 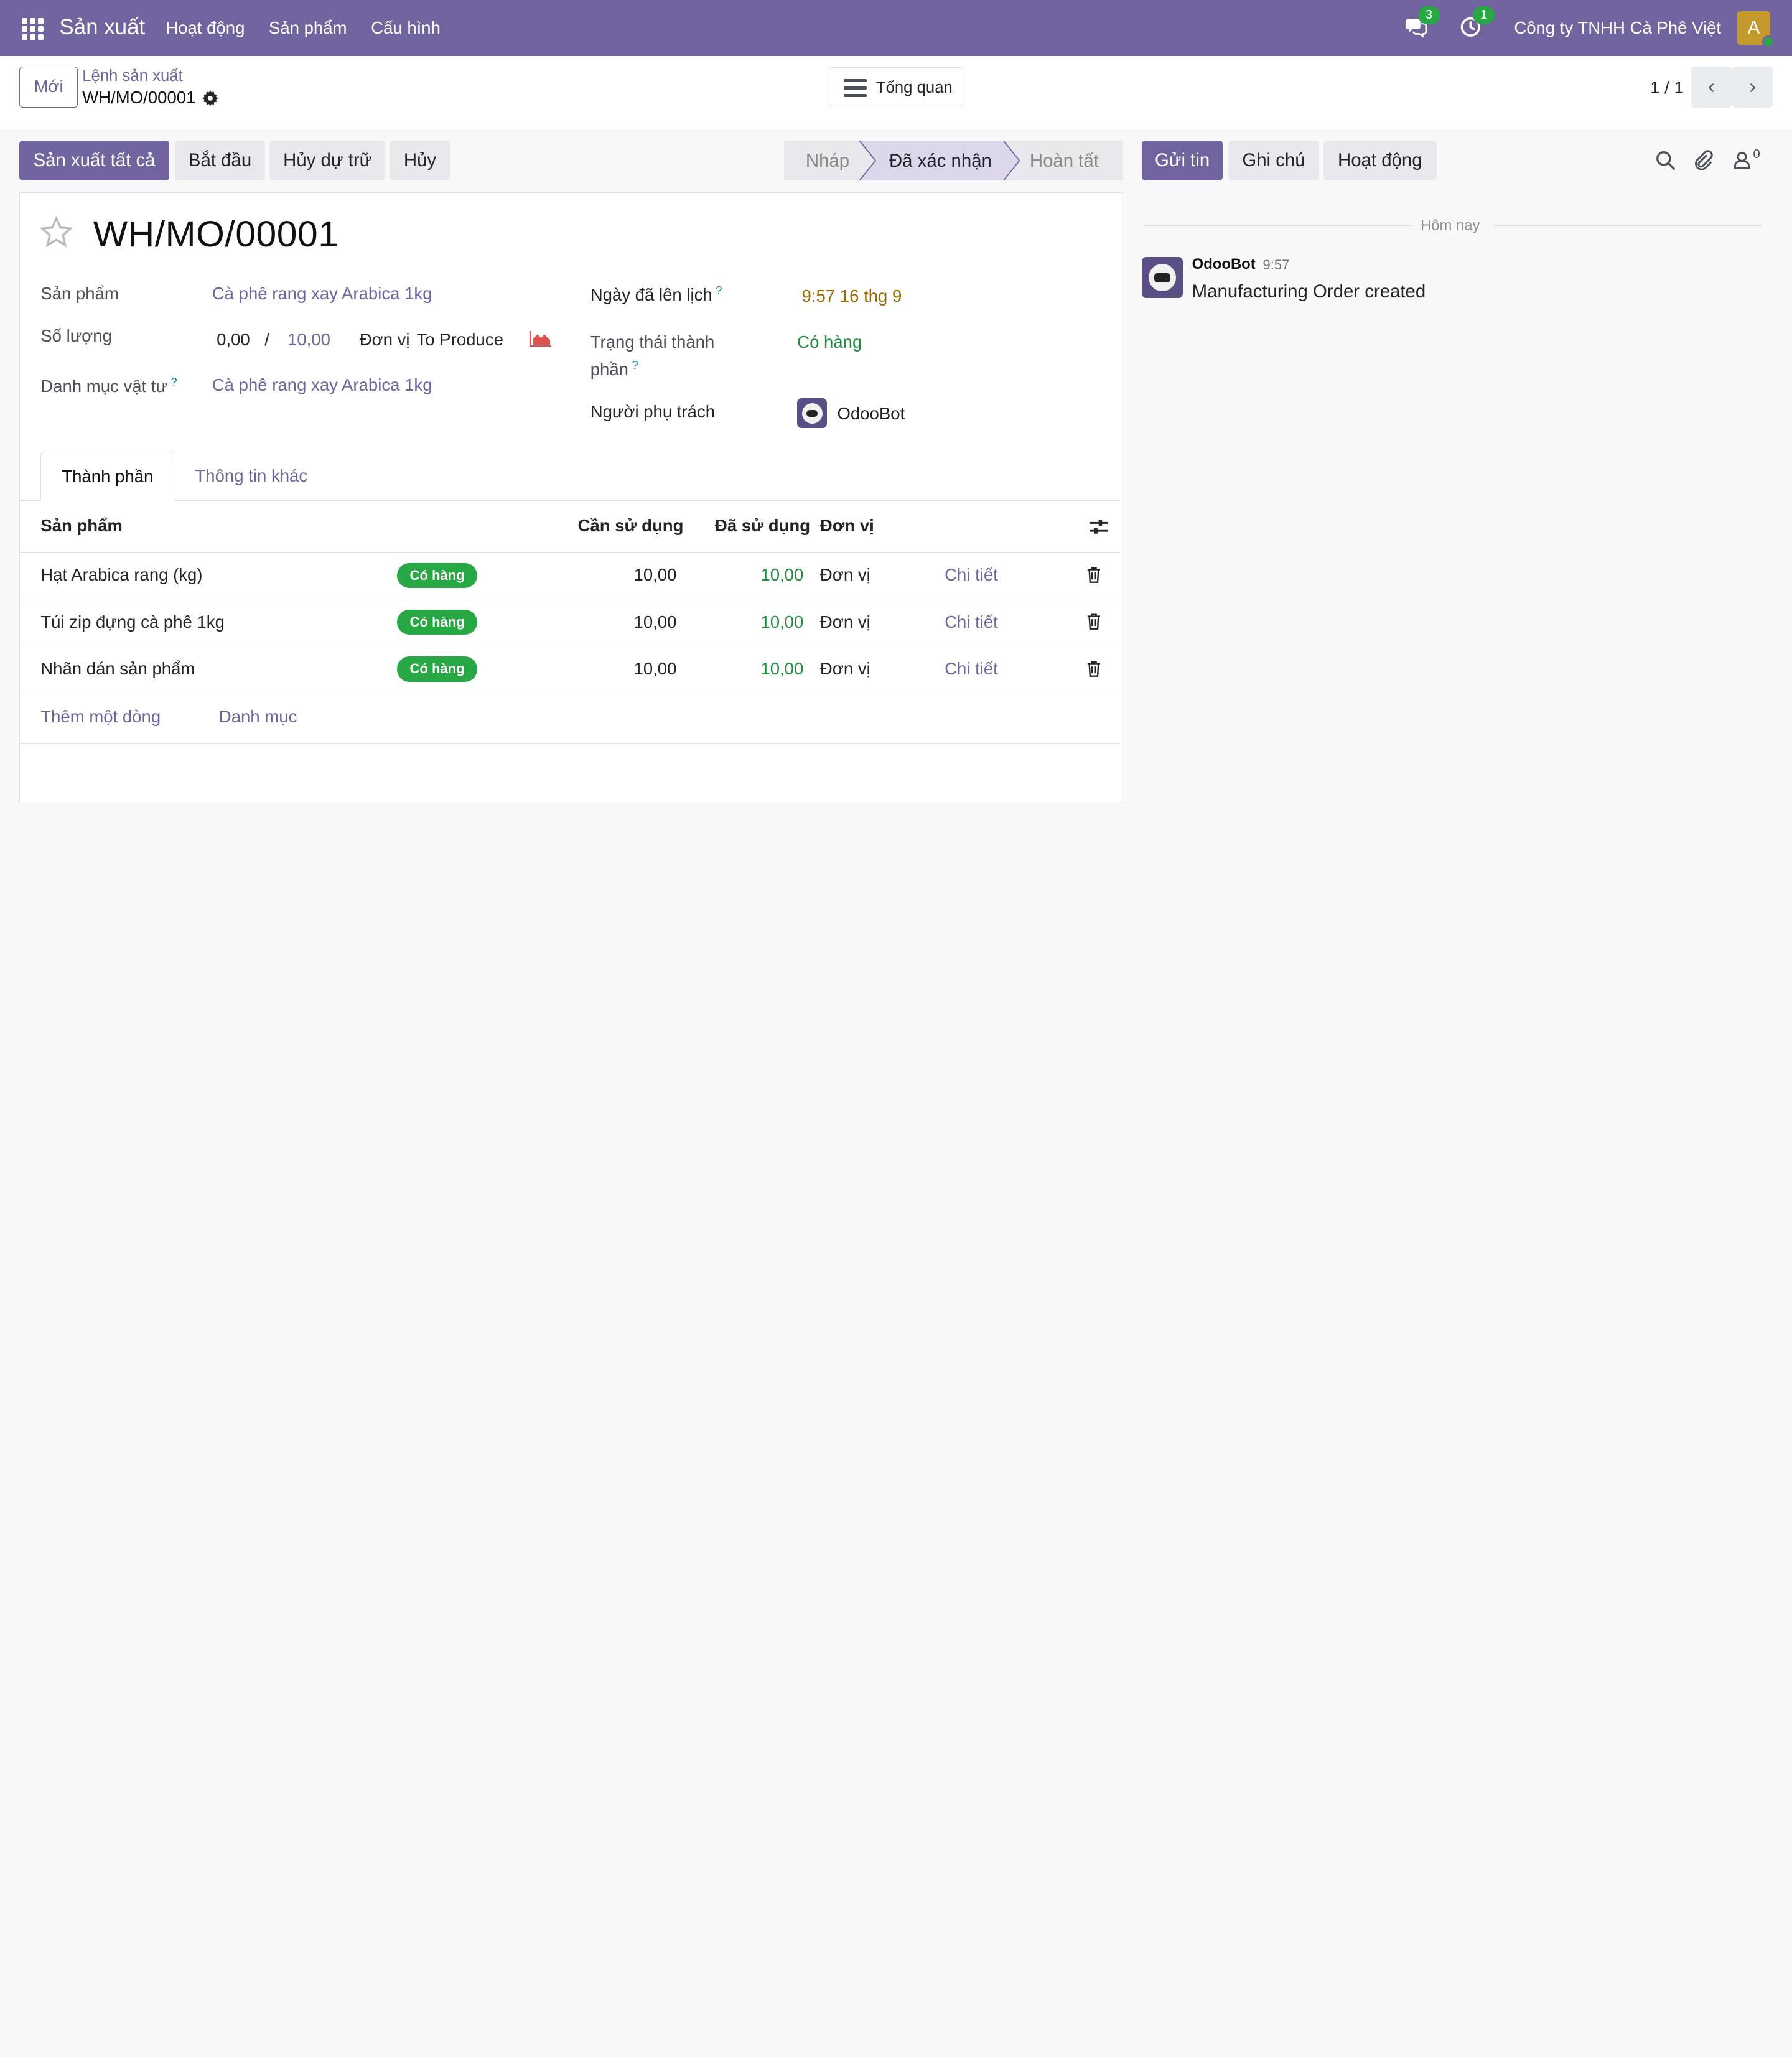 What do you see at coordinates (184, 476) in the screenshot?
I see `notebook-tabs: Thành phần Thông tin khác` at bounding box center [184, 476].